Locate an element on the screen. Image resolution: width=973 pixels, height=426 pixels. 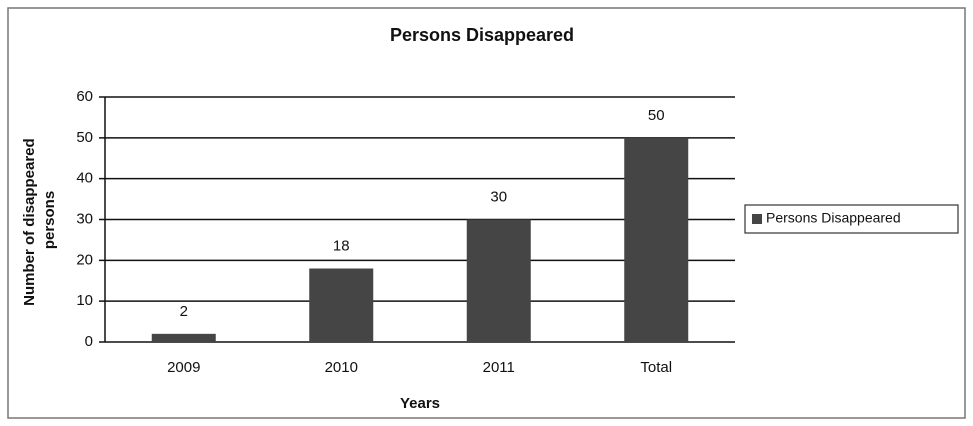
x-tick-label: 2009 is located at coordinates (183, 367).